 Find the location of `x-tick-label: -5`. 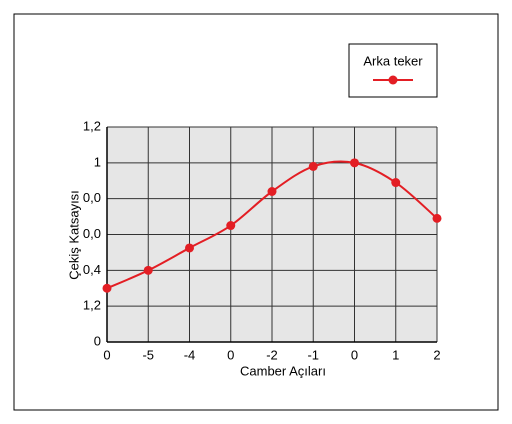

x-tick-label: -5 is located at coordinates (148, 354).